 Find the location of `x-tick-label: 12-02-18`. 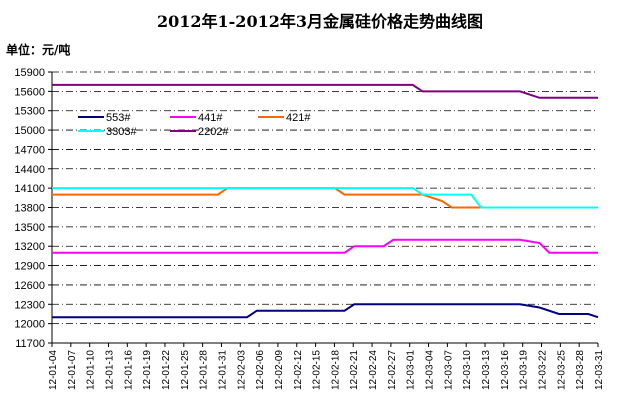

x-tick-label: 12-02-18 is located at coordinates (335, 370).